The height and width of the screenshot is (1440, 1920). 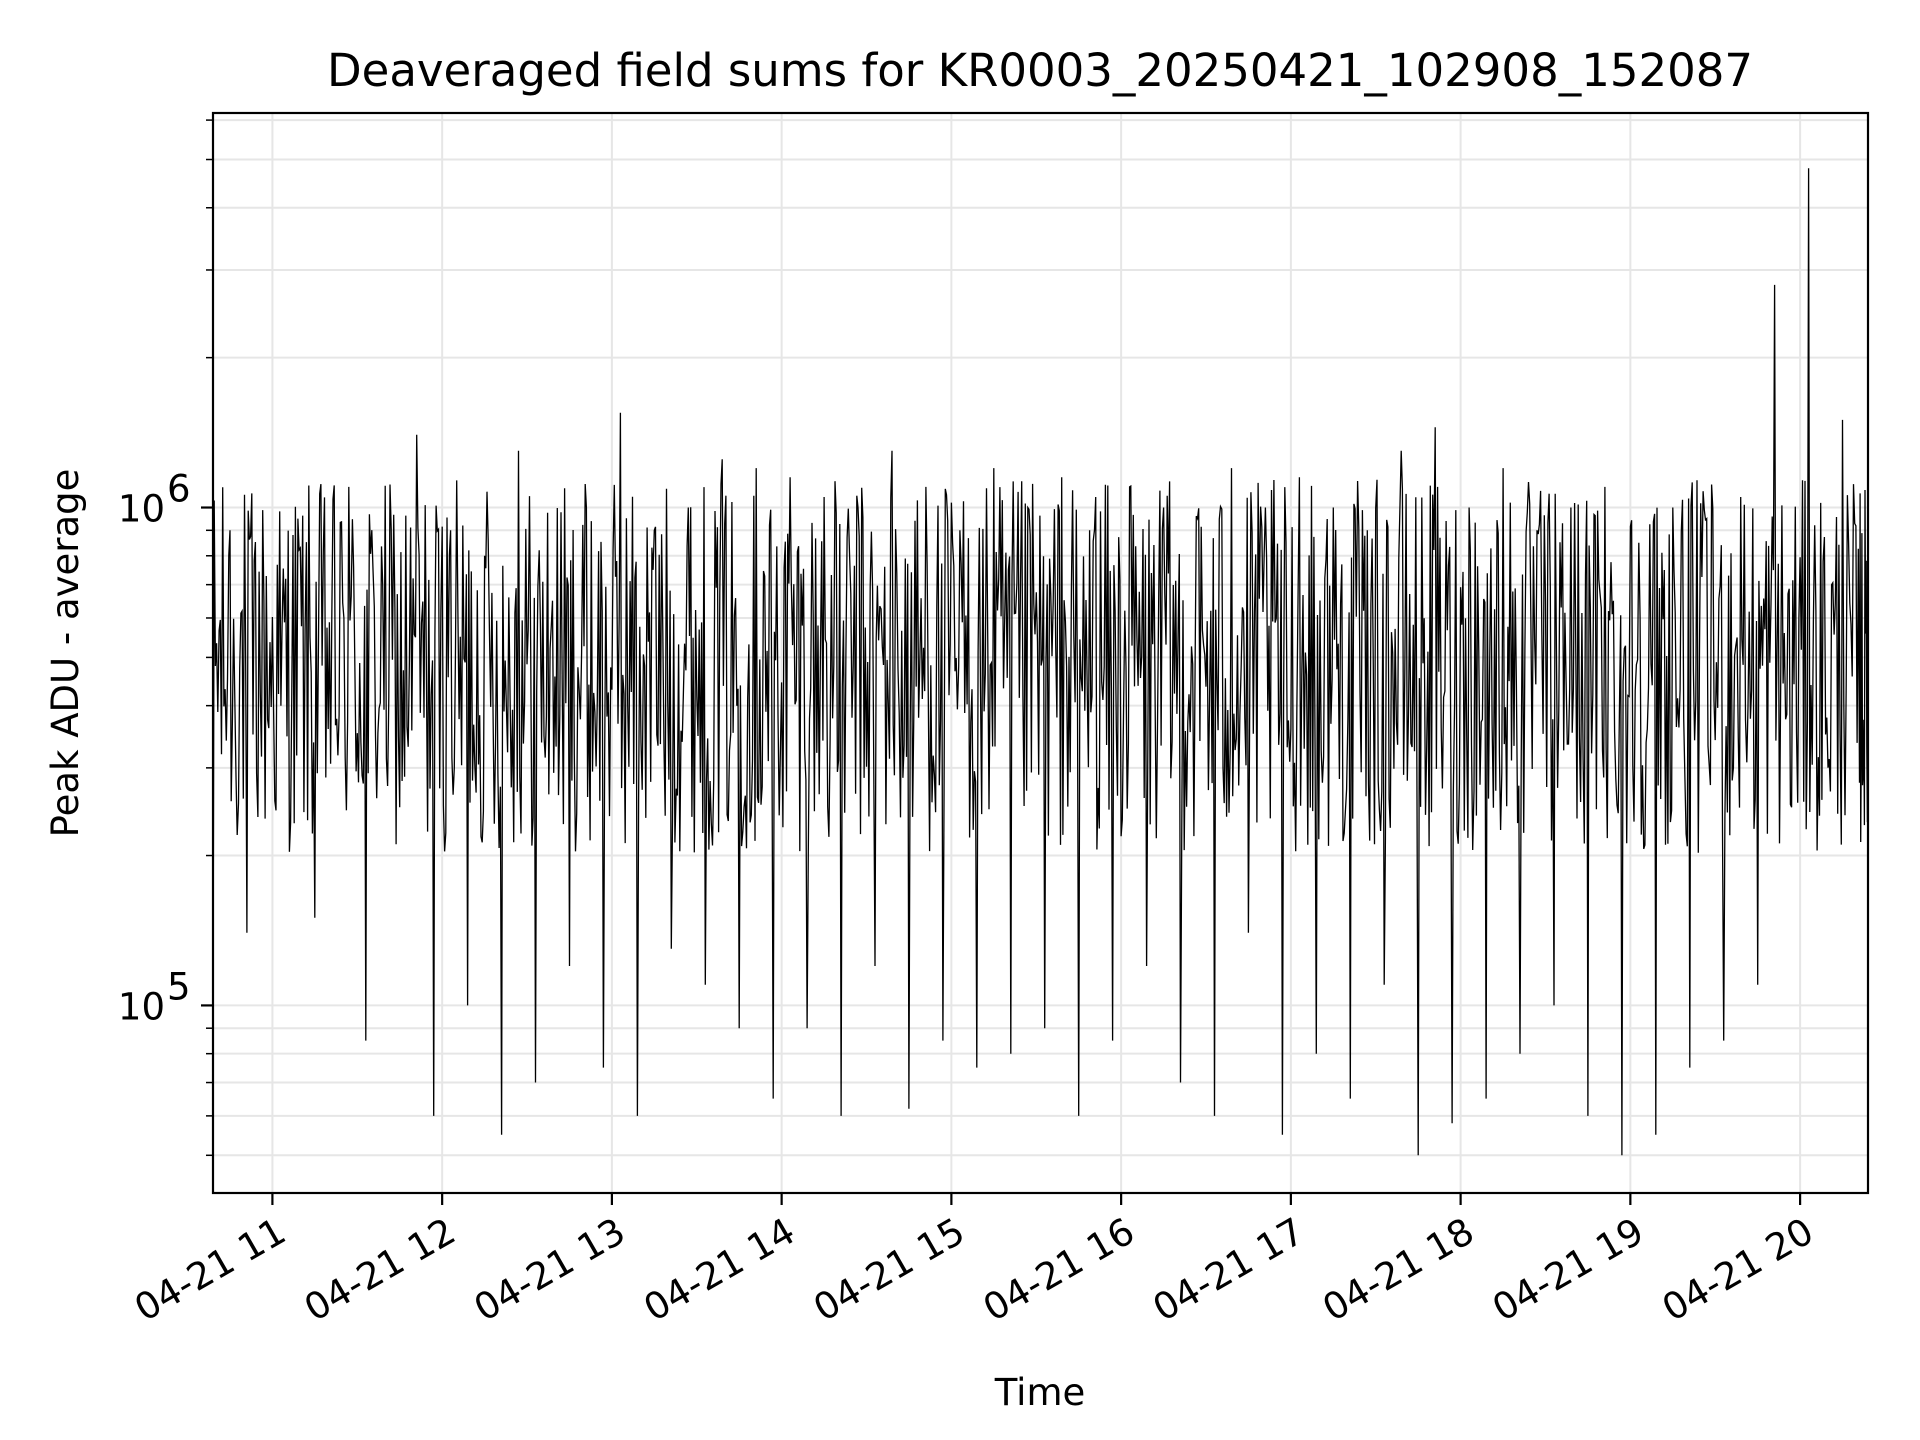 What do you see at coordinates (1040, 1392) in the screenshot?
I see `x-axis-label: Time` at bounding box center [1040, 1392].